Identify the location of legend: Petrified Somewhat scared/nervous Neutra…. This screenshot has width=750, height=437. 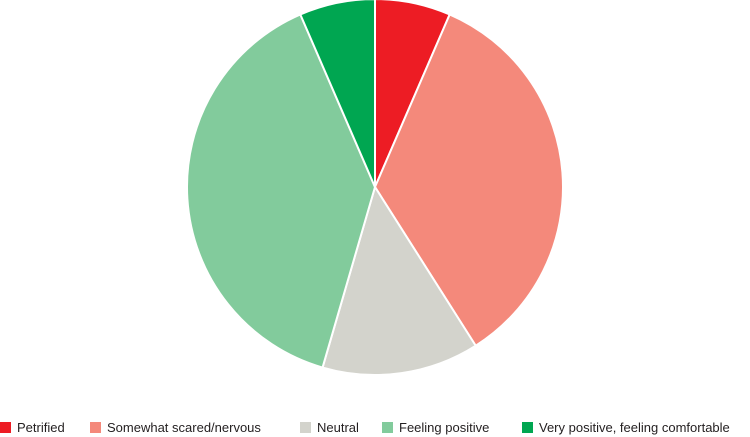
(375, 428).